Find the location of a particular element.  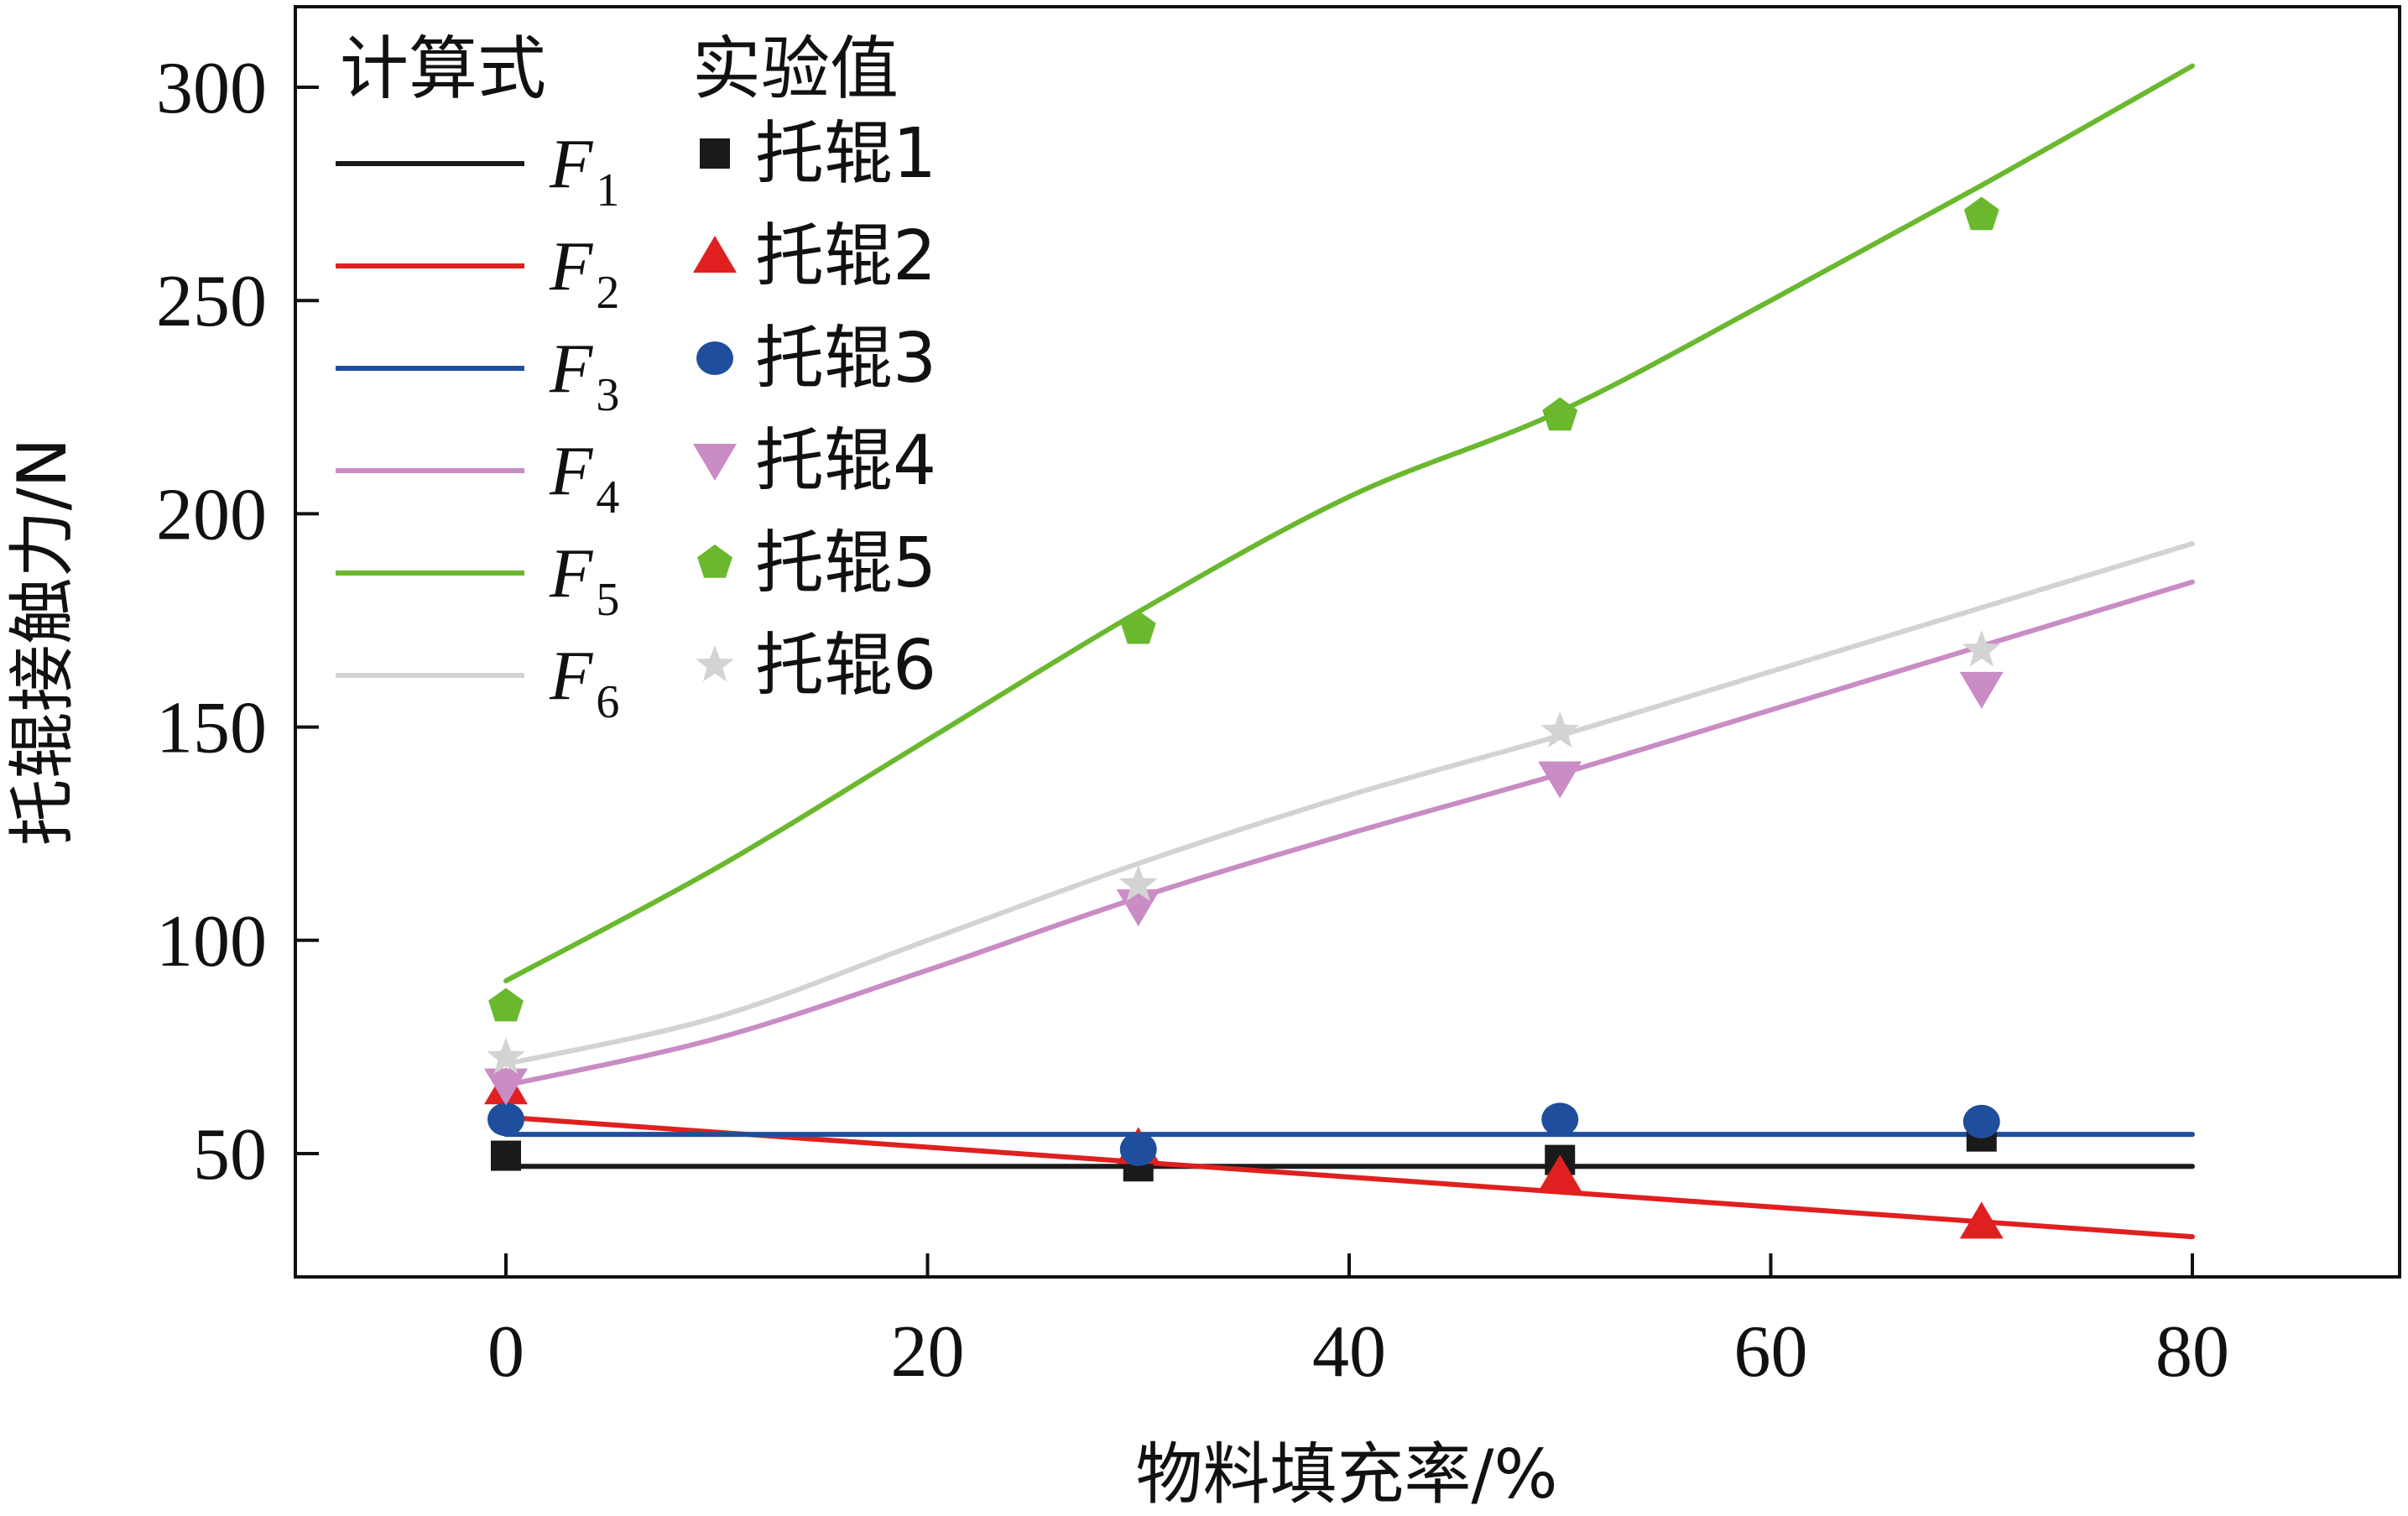

legend-label-f4: F4 is located at coordinates (584, 478).